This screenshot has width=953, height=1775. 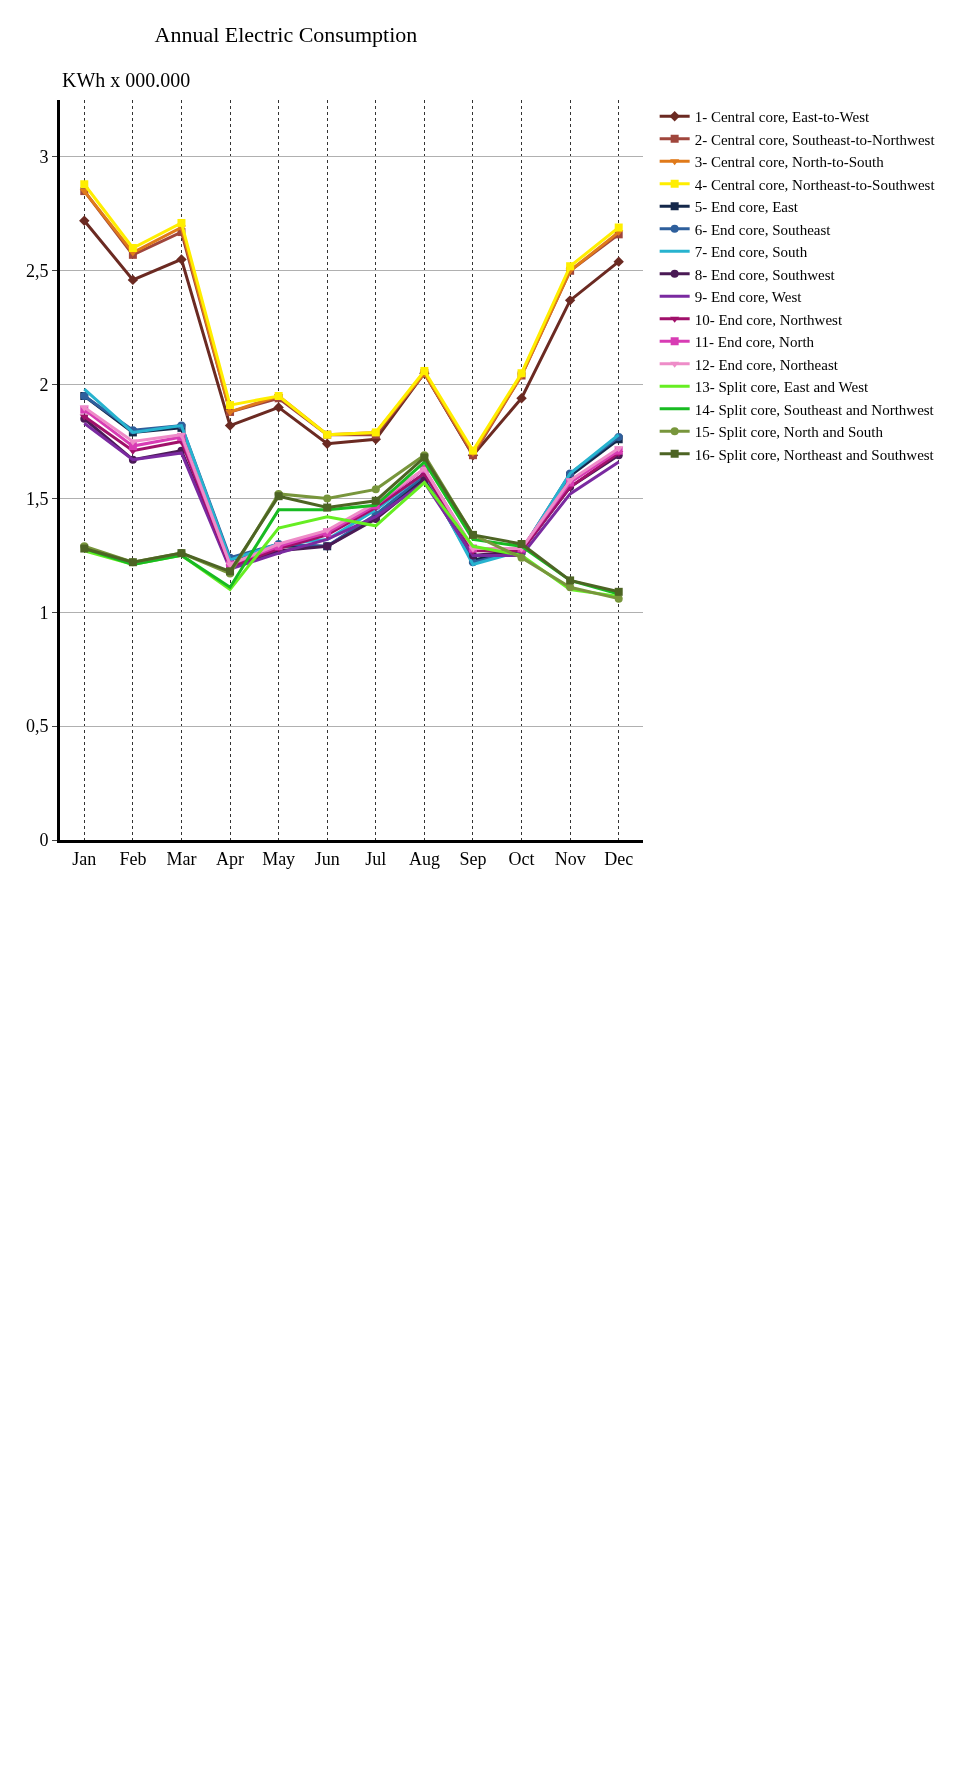 I want to click on legend-label: 3- Central core, North-to-South, so click(x=789, y=162).